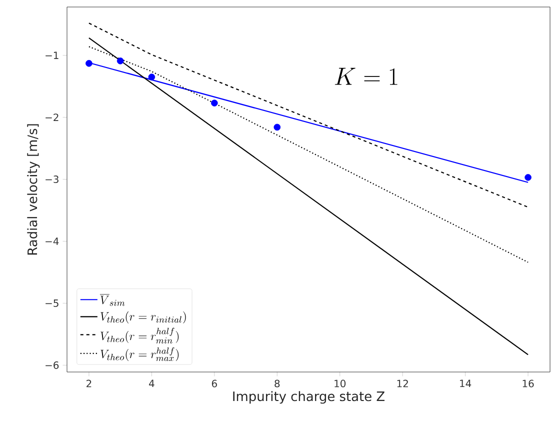  What do you see at coordinates (277, 384) in the screenshot?
I see `x-tick-label: 8` at bounding box center [277, 384].